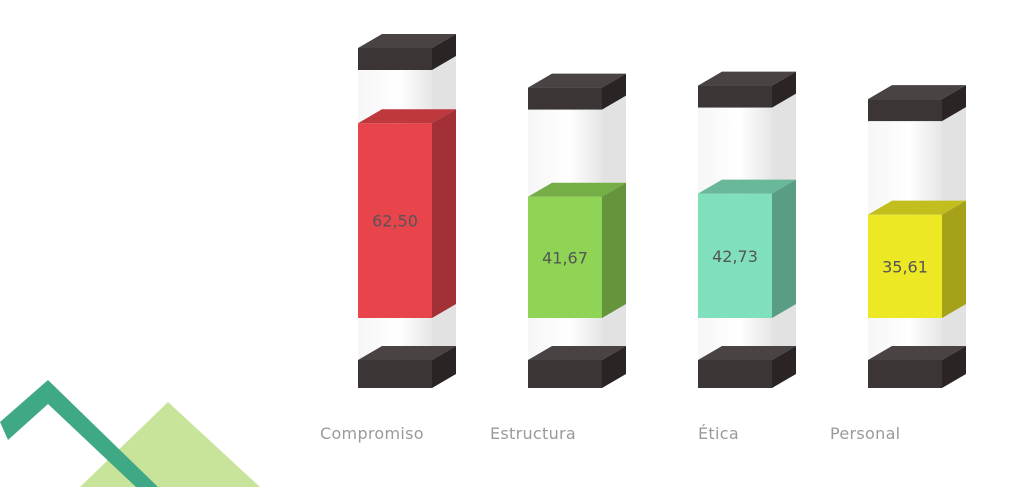 This screenshot has height=487, width=1011. I want to click on category-label: Ética, so click(718, 433).